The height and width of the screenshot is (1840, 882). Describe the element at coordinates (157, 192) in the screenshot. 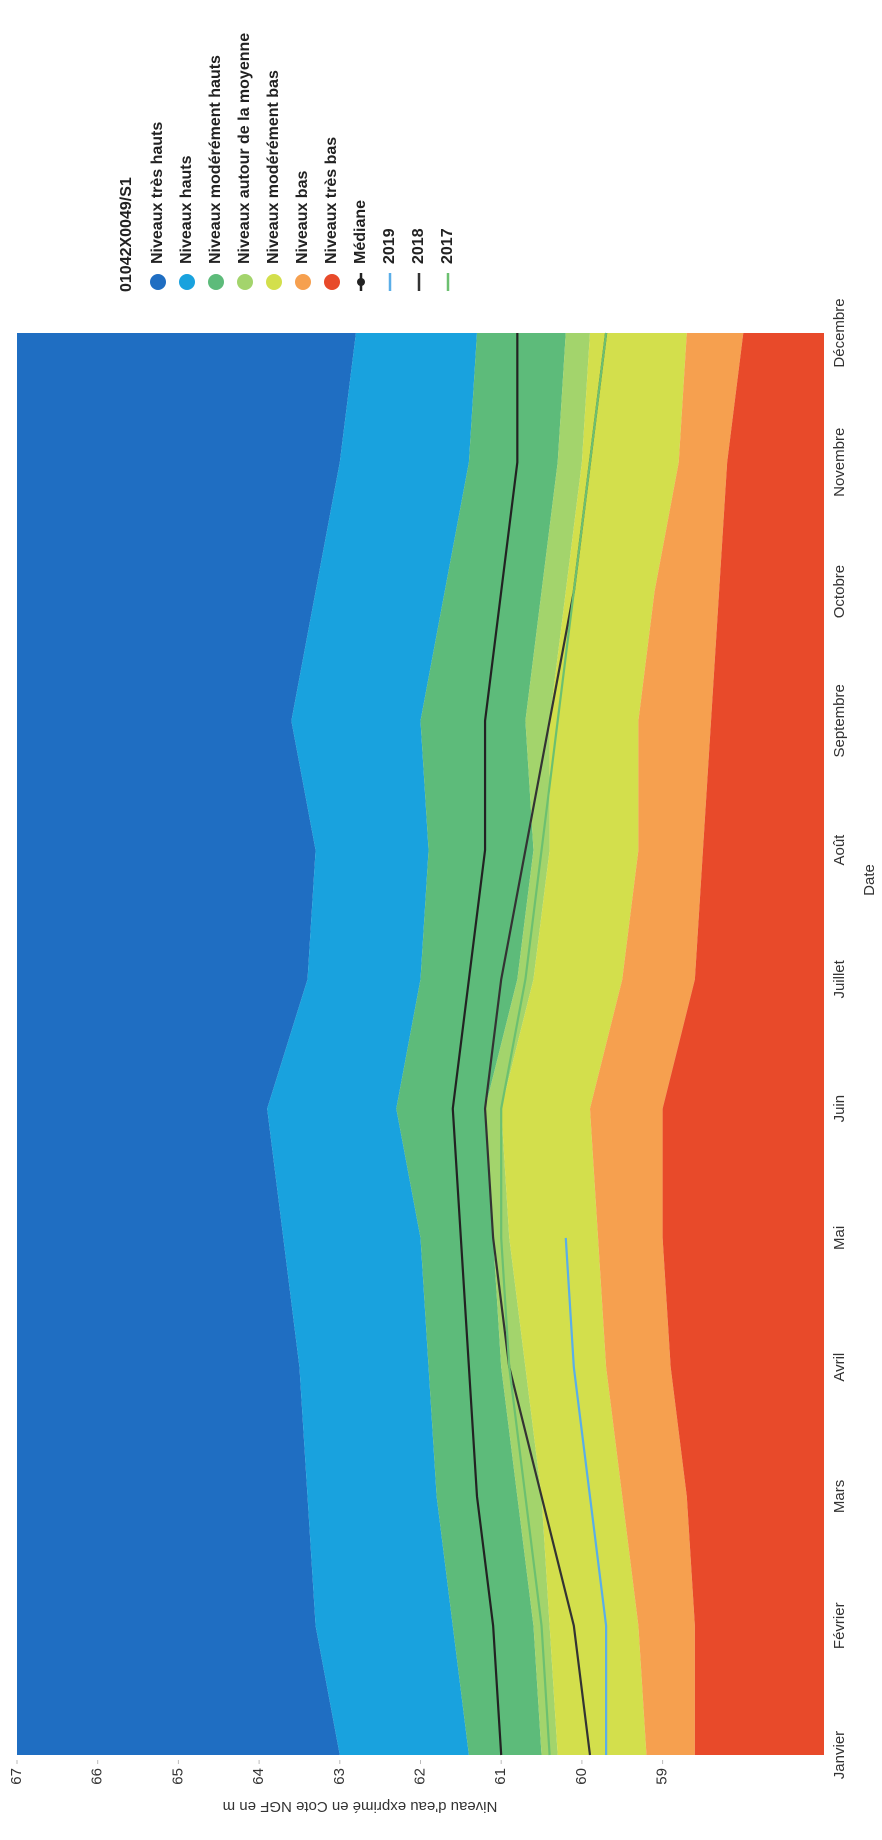

I see `legend-label: Niveaux très hauts` at that location.